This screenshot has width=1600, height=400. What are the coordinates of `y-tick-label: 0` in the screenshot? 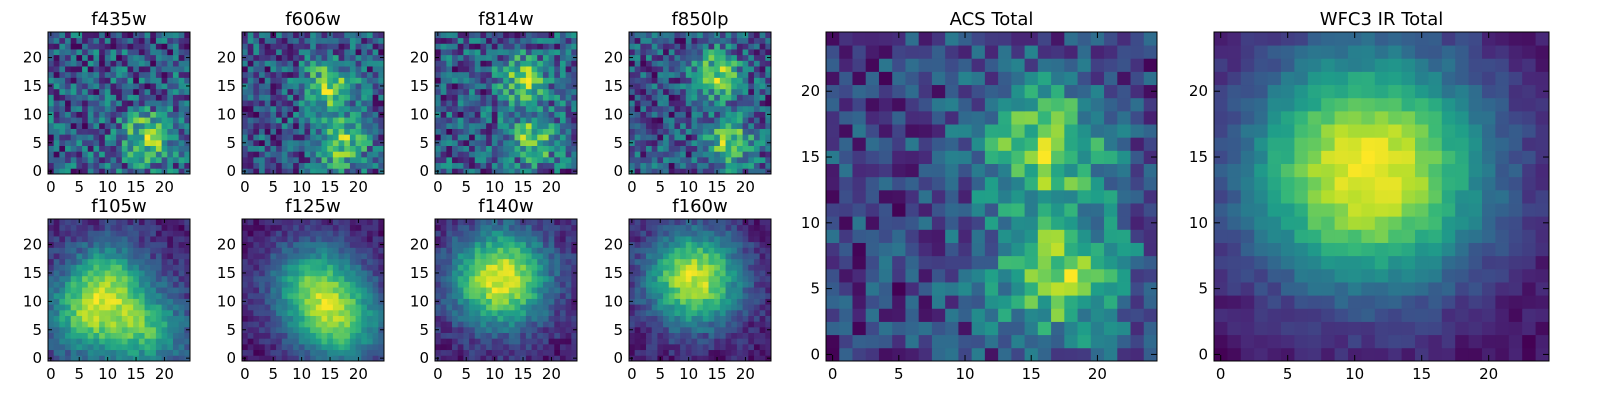 It's located at (37, 358).